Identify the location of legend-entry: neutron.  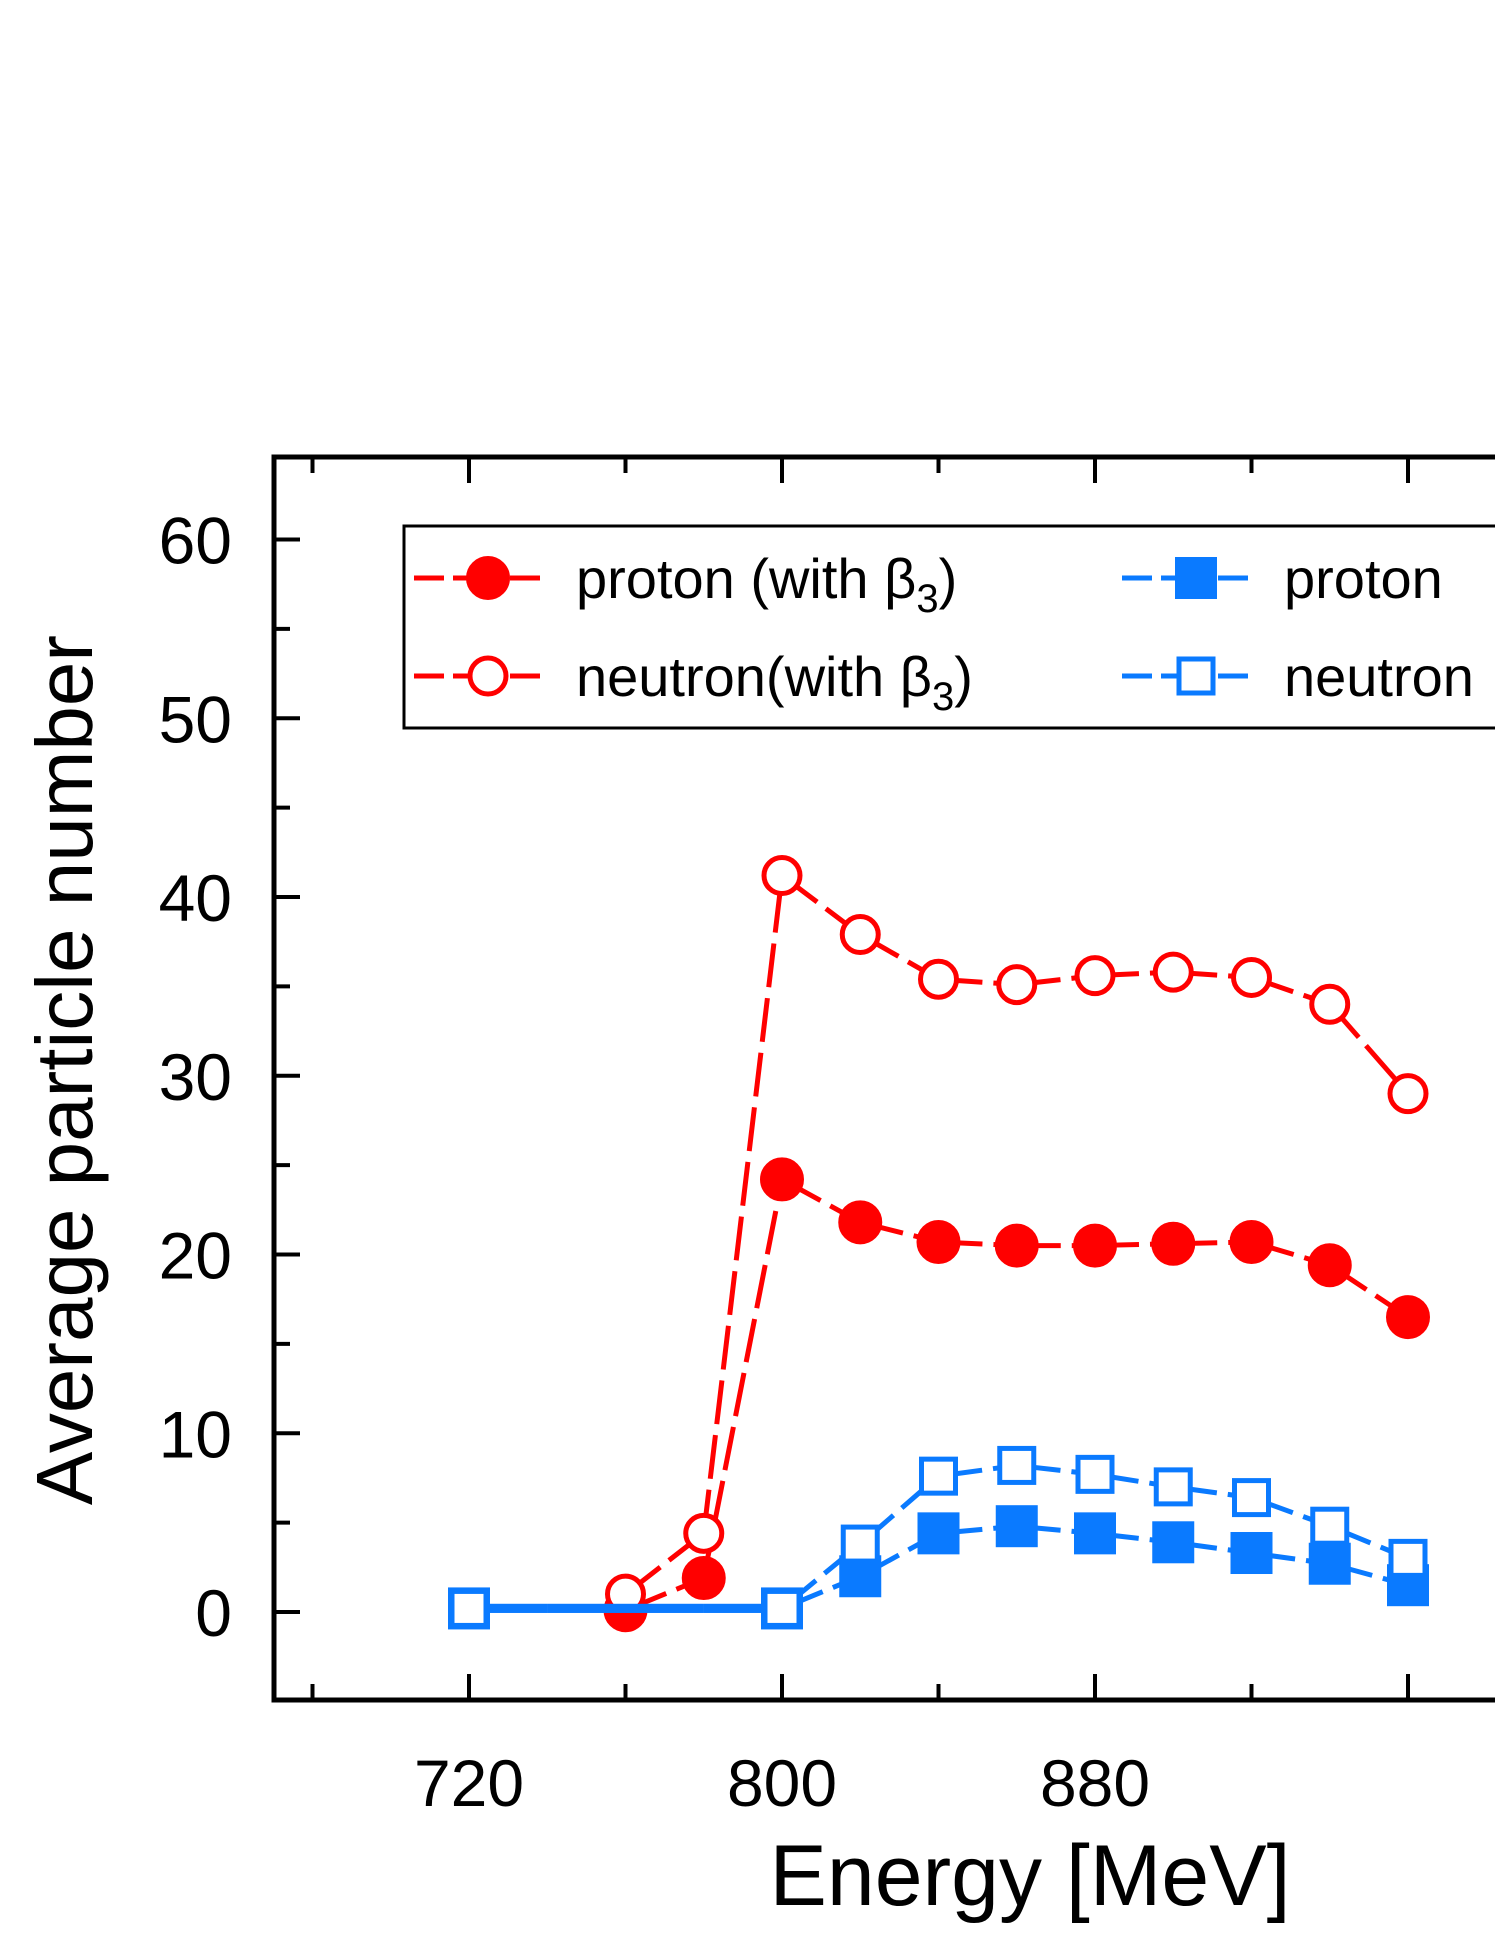
(1298, 676).